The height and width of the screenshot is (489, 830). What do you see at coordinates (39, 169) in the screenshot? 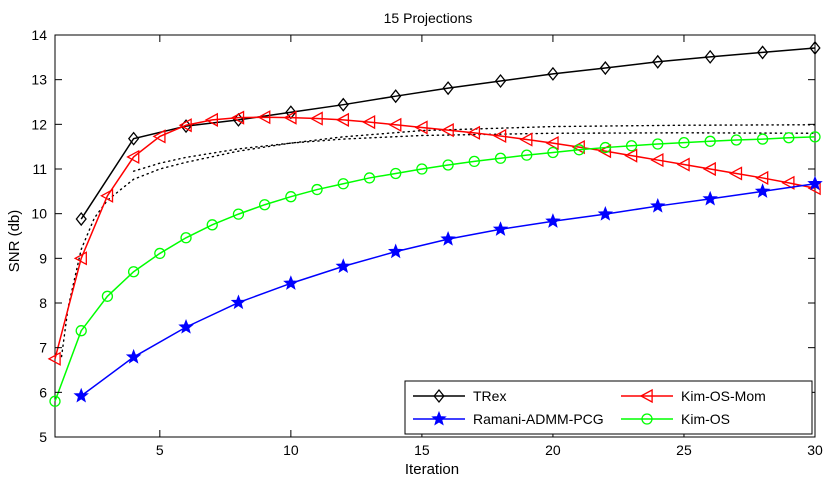
I see `y-tick-label: 11` at bounding box center [39, 169].